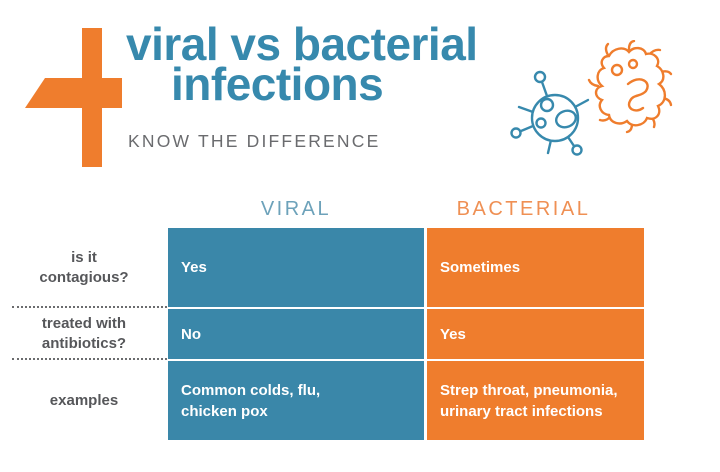  I want to click on cell-bacterial-antibiotics: Yes, so click(535, 334).